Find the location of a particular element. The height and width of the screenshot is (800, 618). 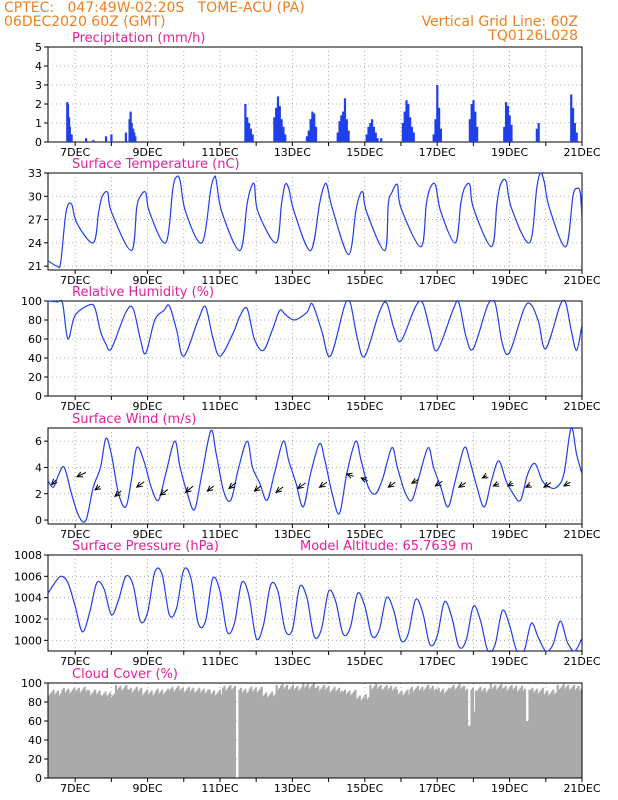

y-tick-label: 2 is located at coordinates (38, 494).